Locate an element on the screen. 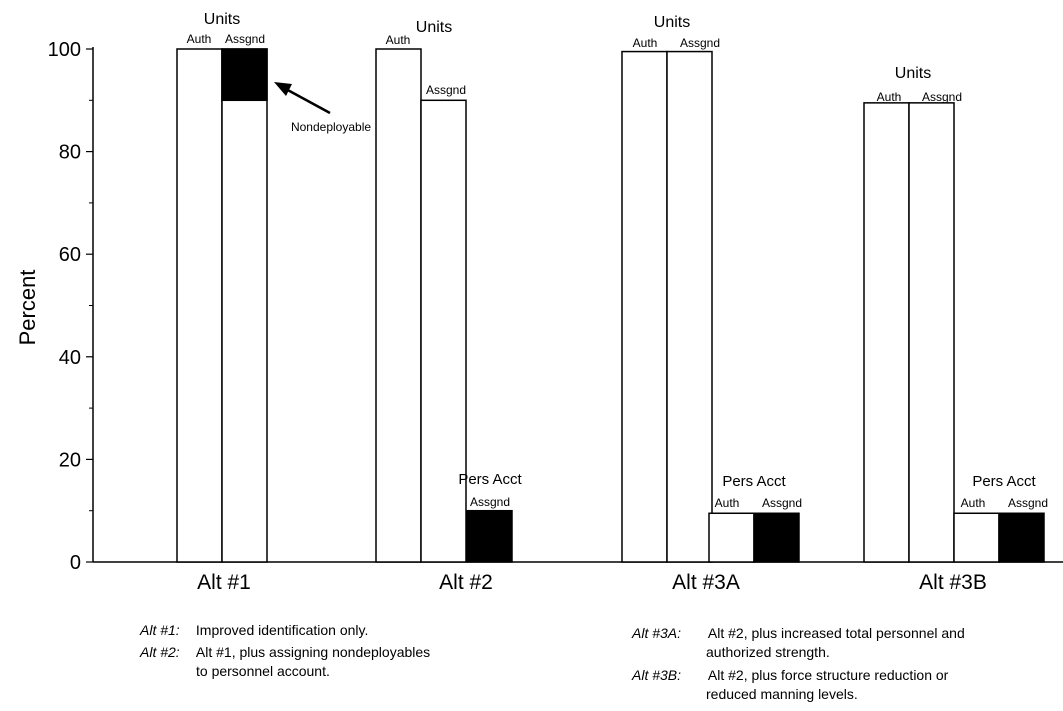 Image resolution: width=1063 pixels, height=711 pixels. y-tick-label: 0 is located at coordinates (75, 563).